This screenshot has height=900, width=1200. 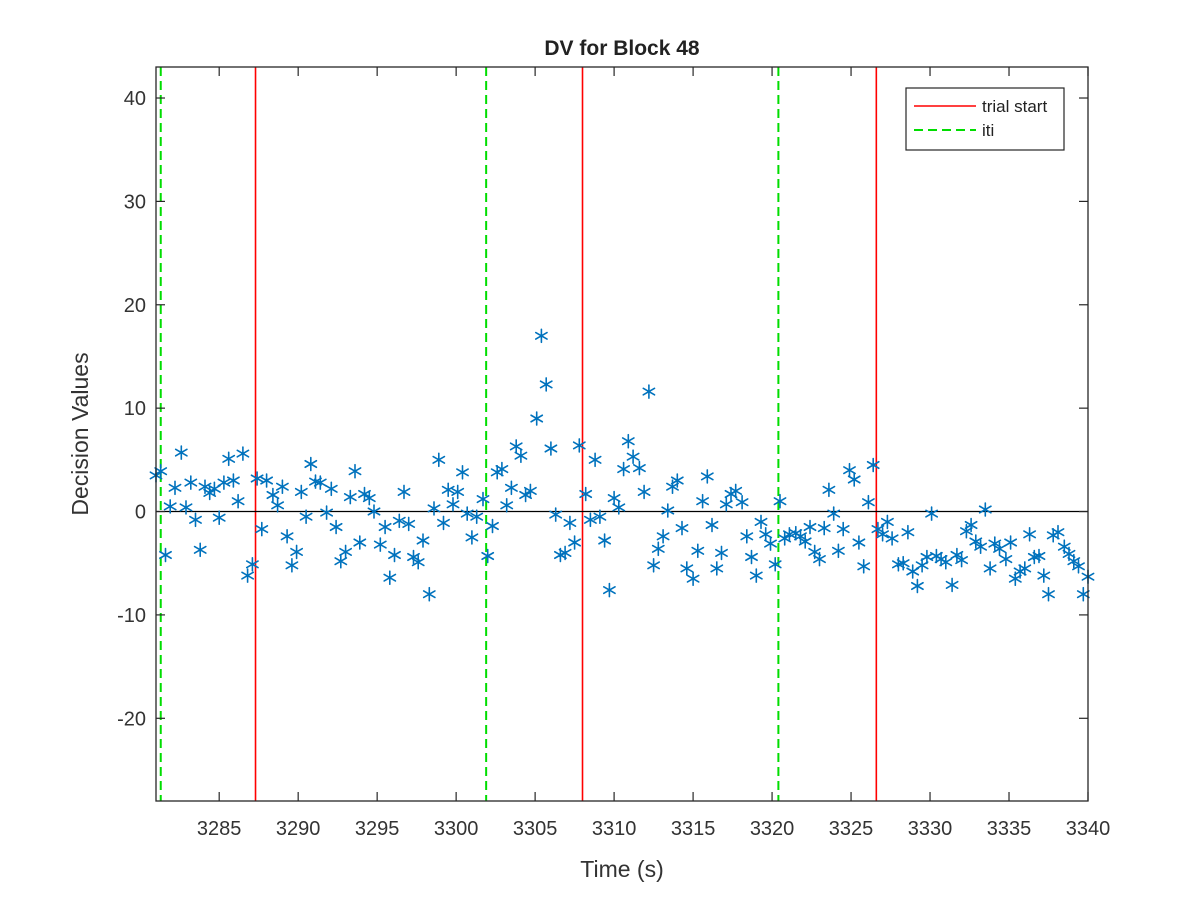 I want to click on legend-label: iti, so click(x=988, y=130).